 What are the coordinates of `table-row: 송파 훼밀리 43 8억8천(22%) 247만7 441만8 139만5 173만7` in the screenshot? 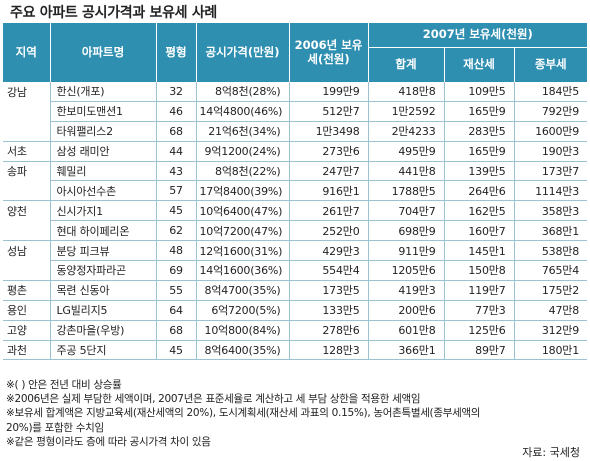 It's located at (295, 171).